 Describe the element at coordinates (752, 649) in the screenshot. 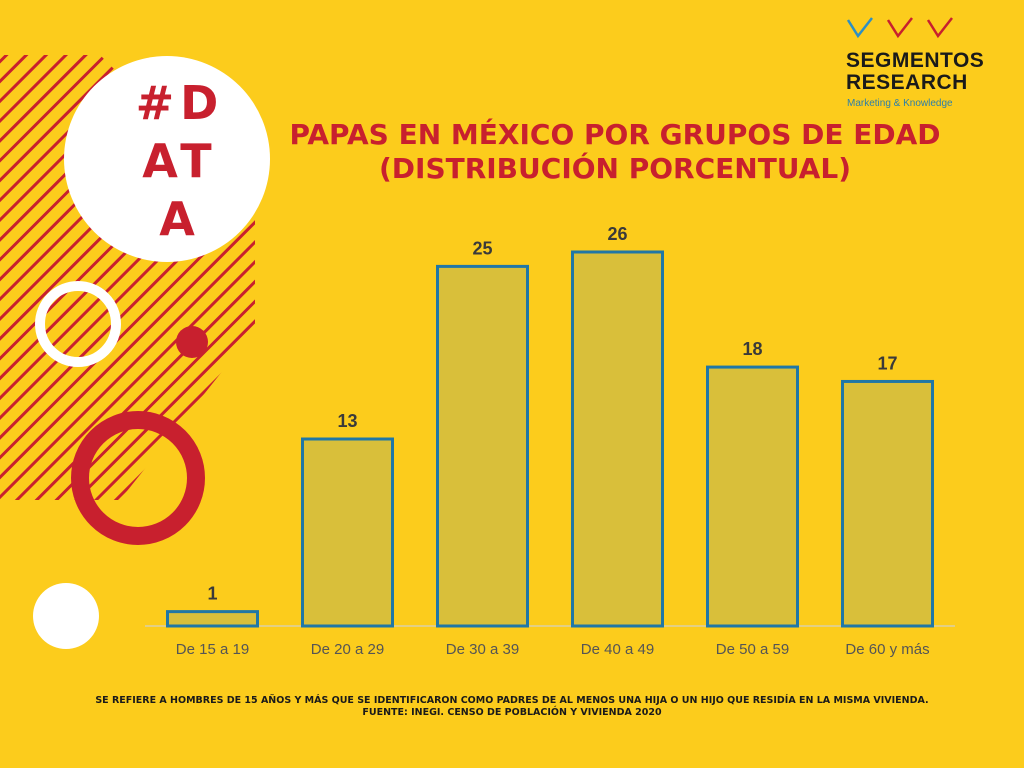

I see `x-tick-label-4: De 50 a 59` at that location.